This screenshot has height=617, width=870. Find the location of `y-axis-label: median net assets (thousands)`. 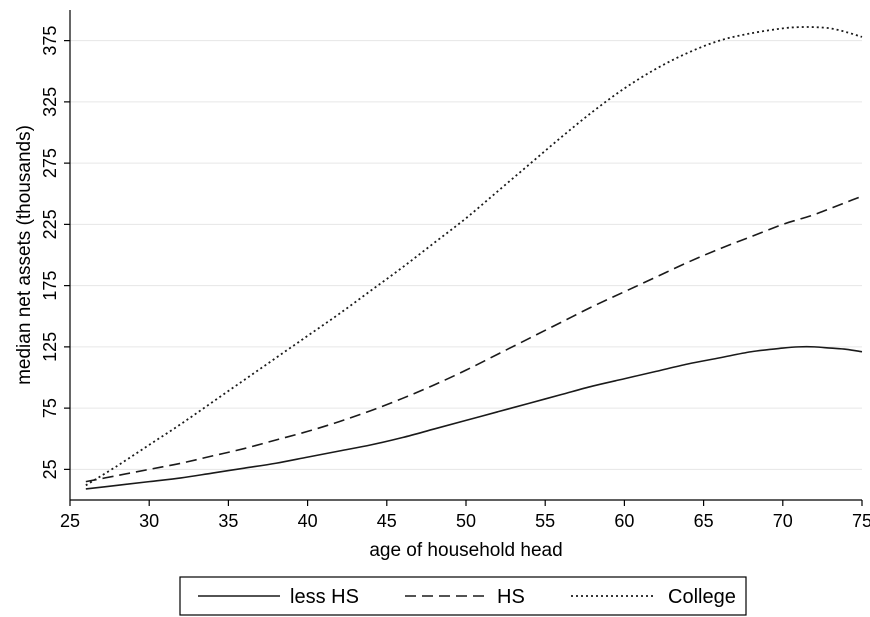

y-axis-label: median net assets (thousands) is located at coordinates (24, 255).